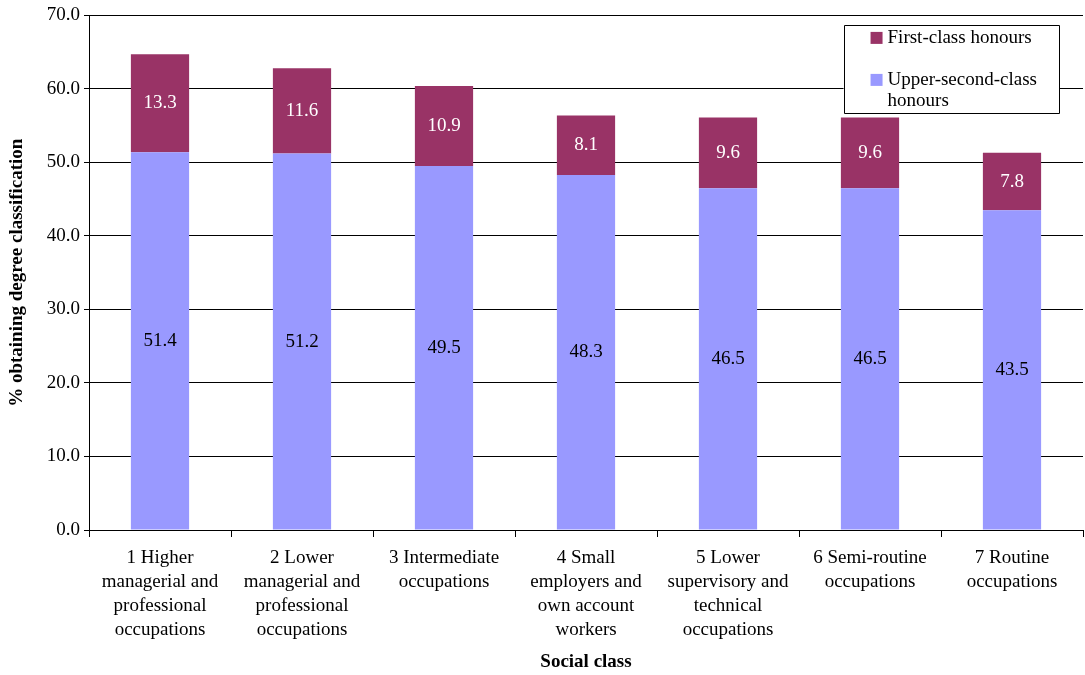 This screenshot has height=675, width=1085. I want to click on y-axis-title: % obtaining degree classification, so click(16, 272).